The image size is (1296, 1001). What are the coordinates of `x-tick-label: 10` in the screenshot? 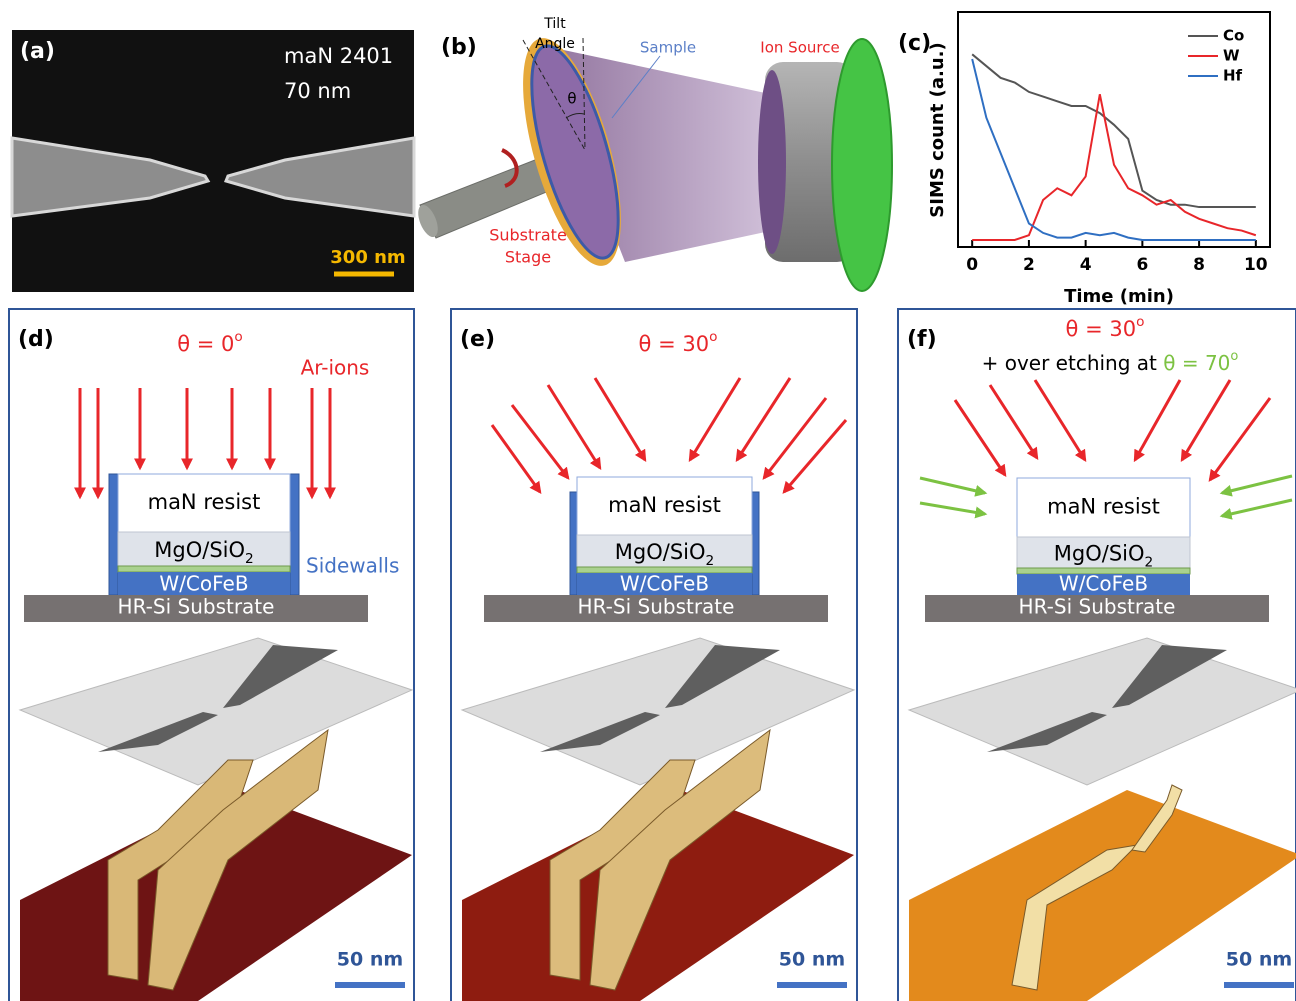 It's located at (1256, 265).